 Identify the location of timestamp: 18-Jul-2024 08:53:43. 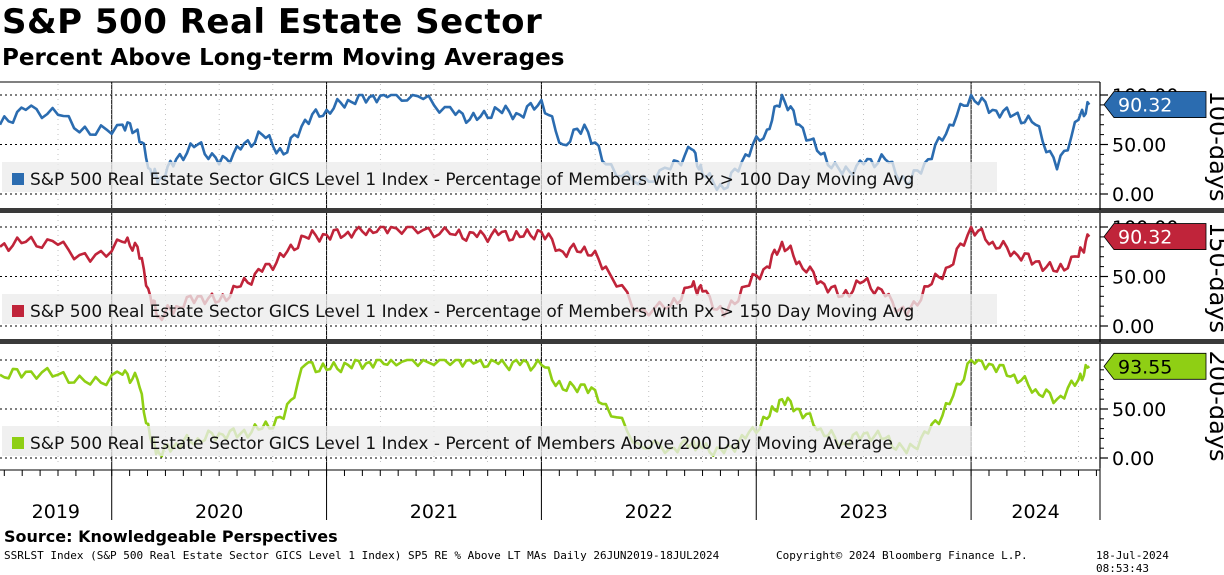
(1160, 562).